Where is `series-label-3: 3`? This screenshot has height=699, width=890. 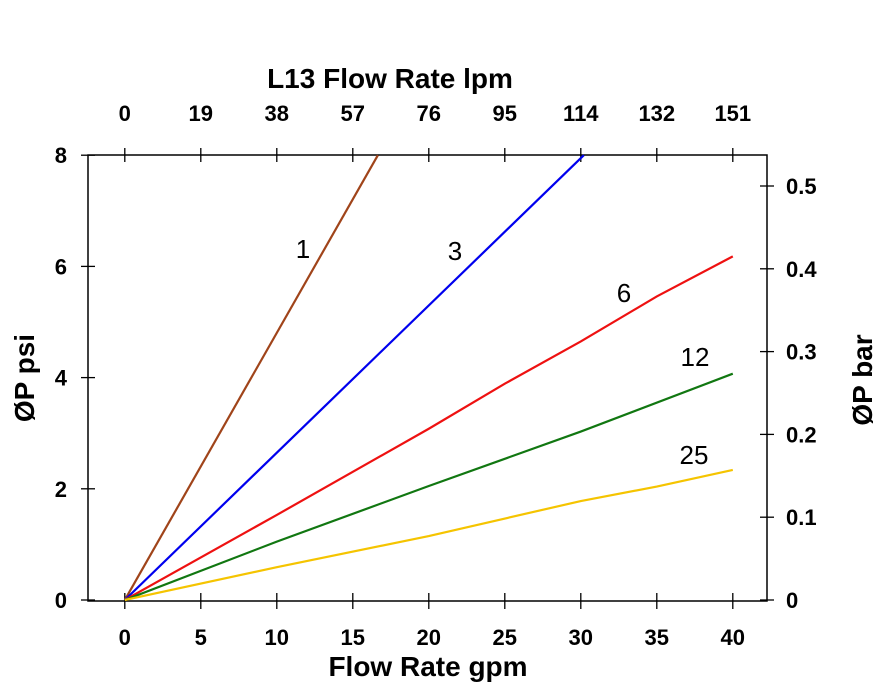 series-label-3: 3 is located at coordinates (455, 251).